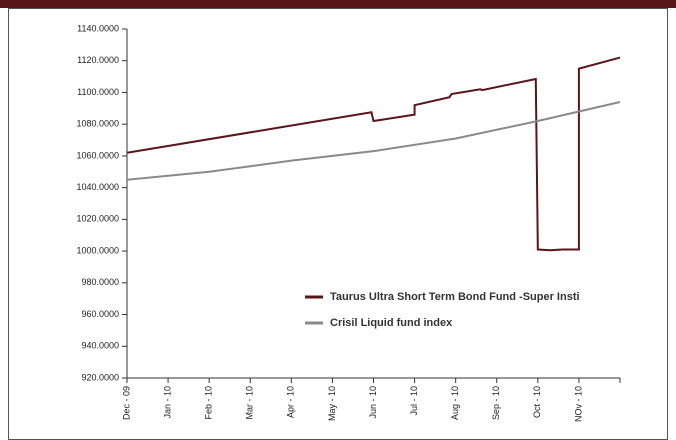 The height and width of the screenshot is (440, 676). I want to click on y-tick-label: 1080.0000, so click(97, 124).